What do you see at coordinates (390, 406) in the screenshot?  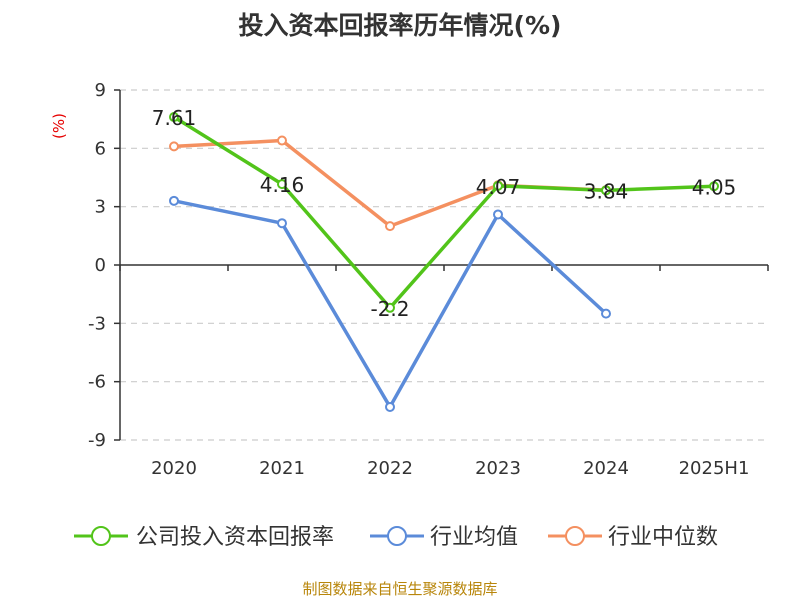 I see `series-1-point-2022` at bounding box center [390, 406].